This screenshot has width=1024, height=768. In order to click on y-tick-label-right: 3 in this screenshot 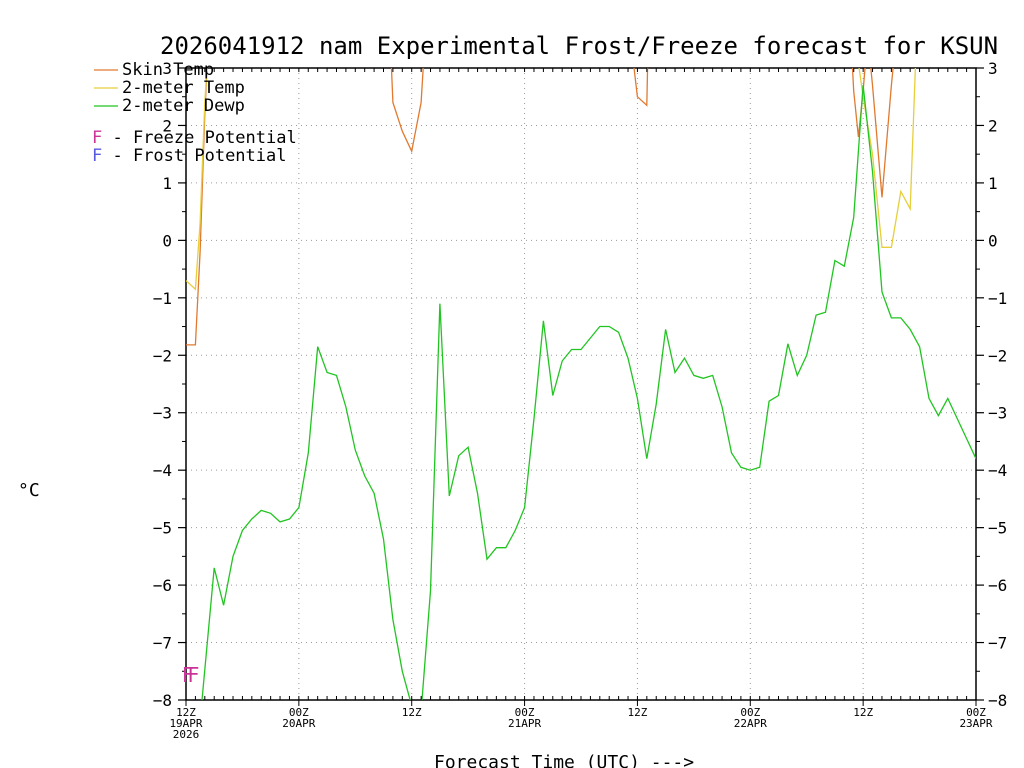, I will do `click(993, 68)`.